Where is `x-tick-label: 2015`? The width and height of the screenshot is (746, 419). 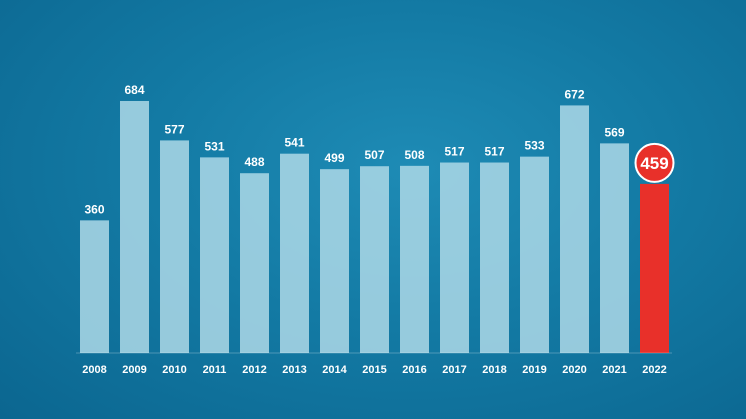
x-tick-label: 2015 is located at coordinates (374, 370).